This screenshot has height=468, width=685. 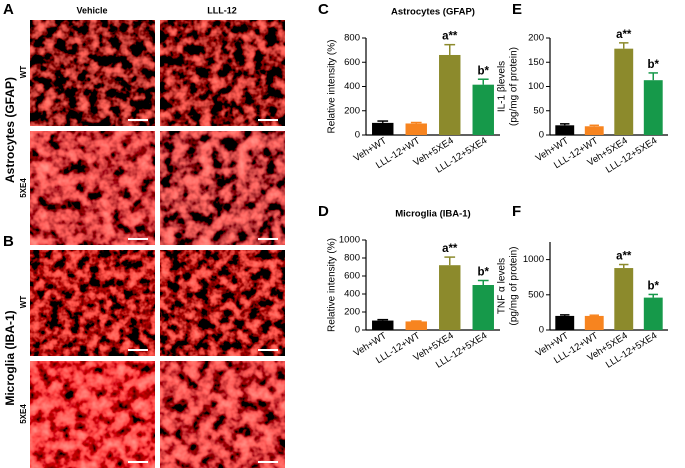 What do you see at coordinates (8, 241) in the screenshot?
I see `panel-label: B` at bounding box center [8, 241].